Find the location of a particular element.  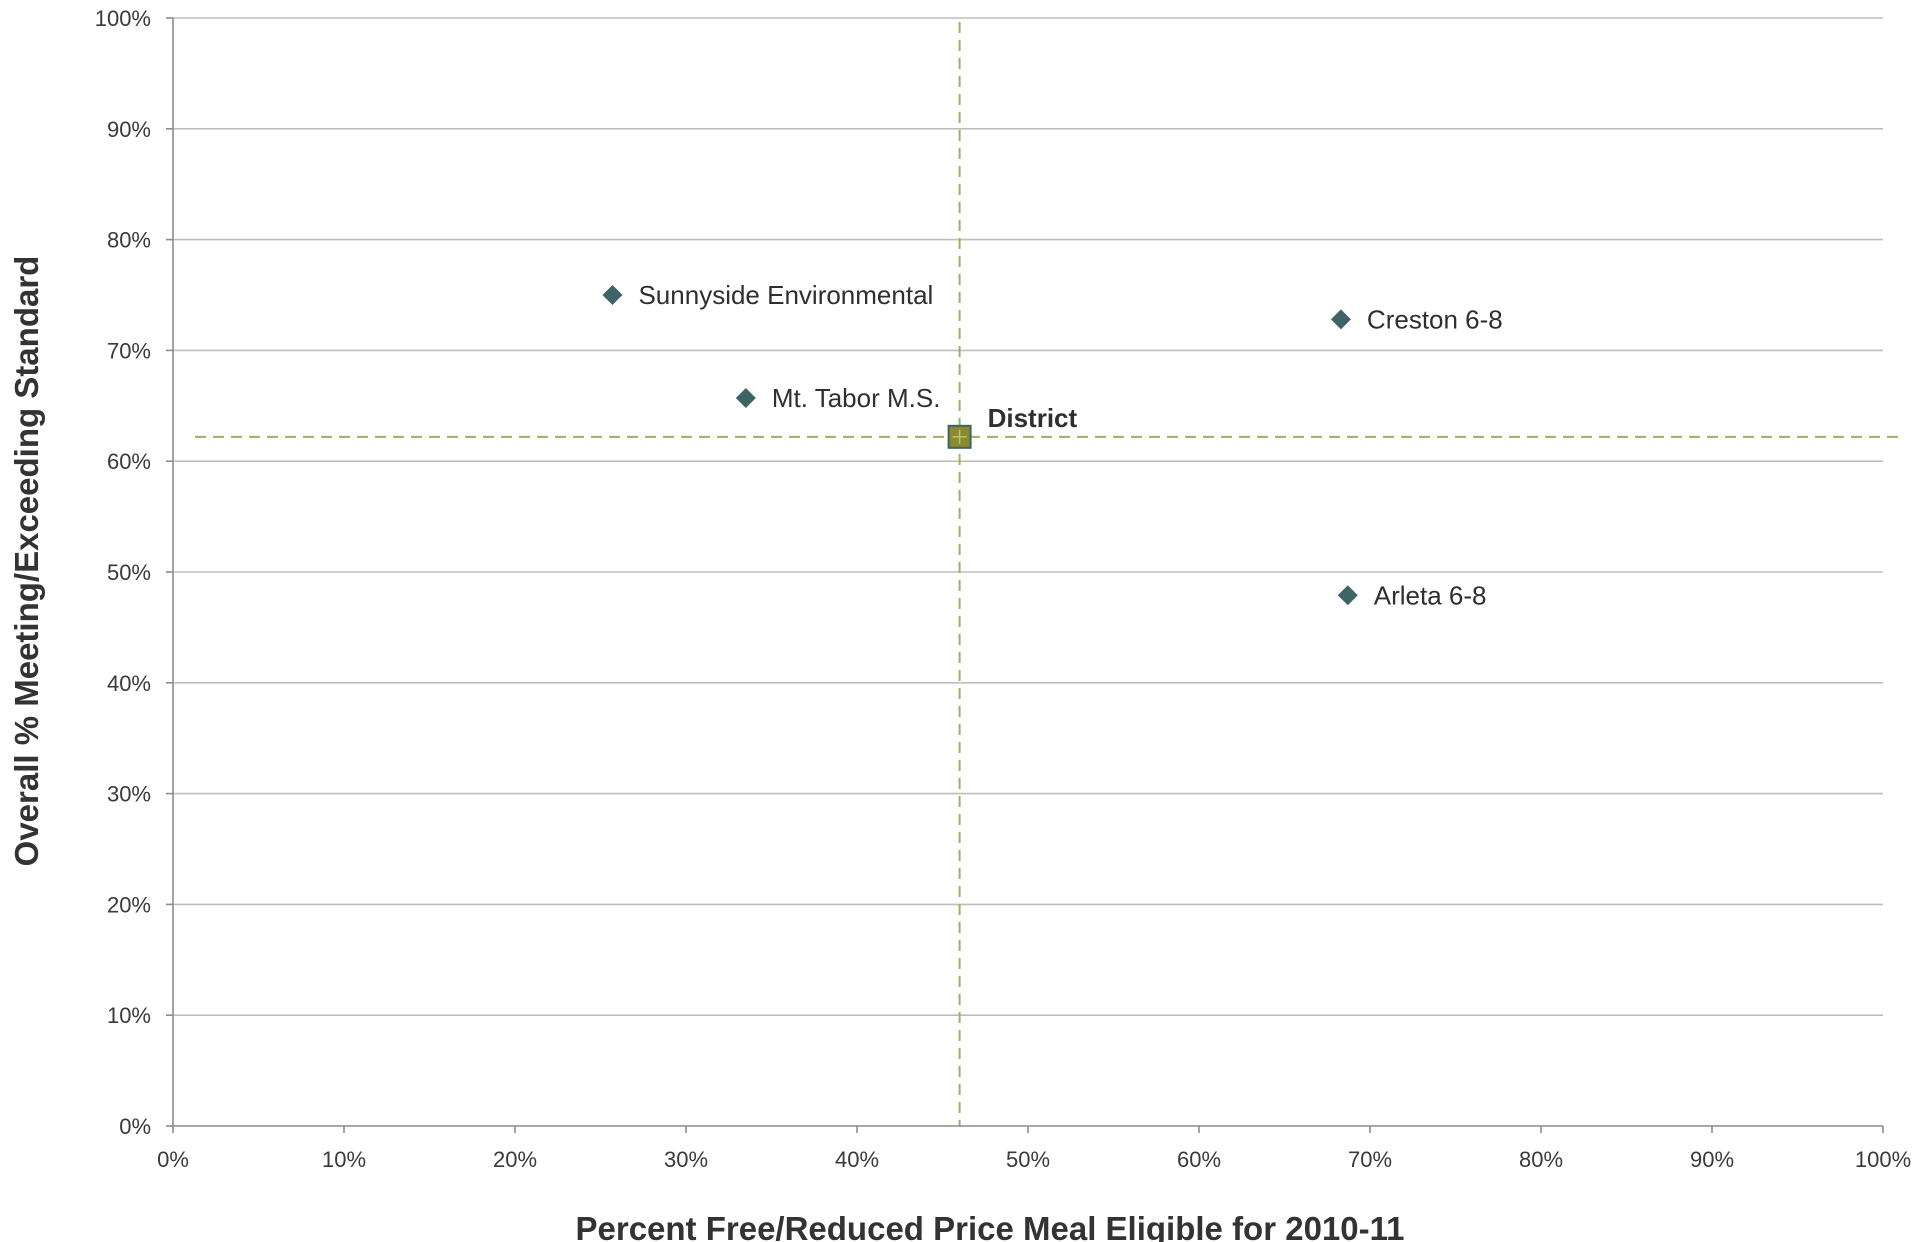

x-tick-label: 30% is located at coordinates (686, 1159).